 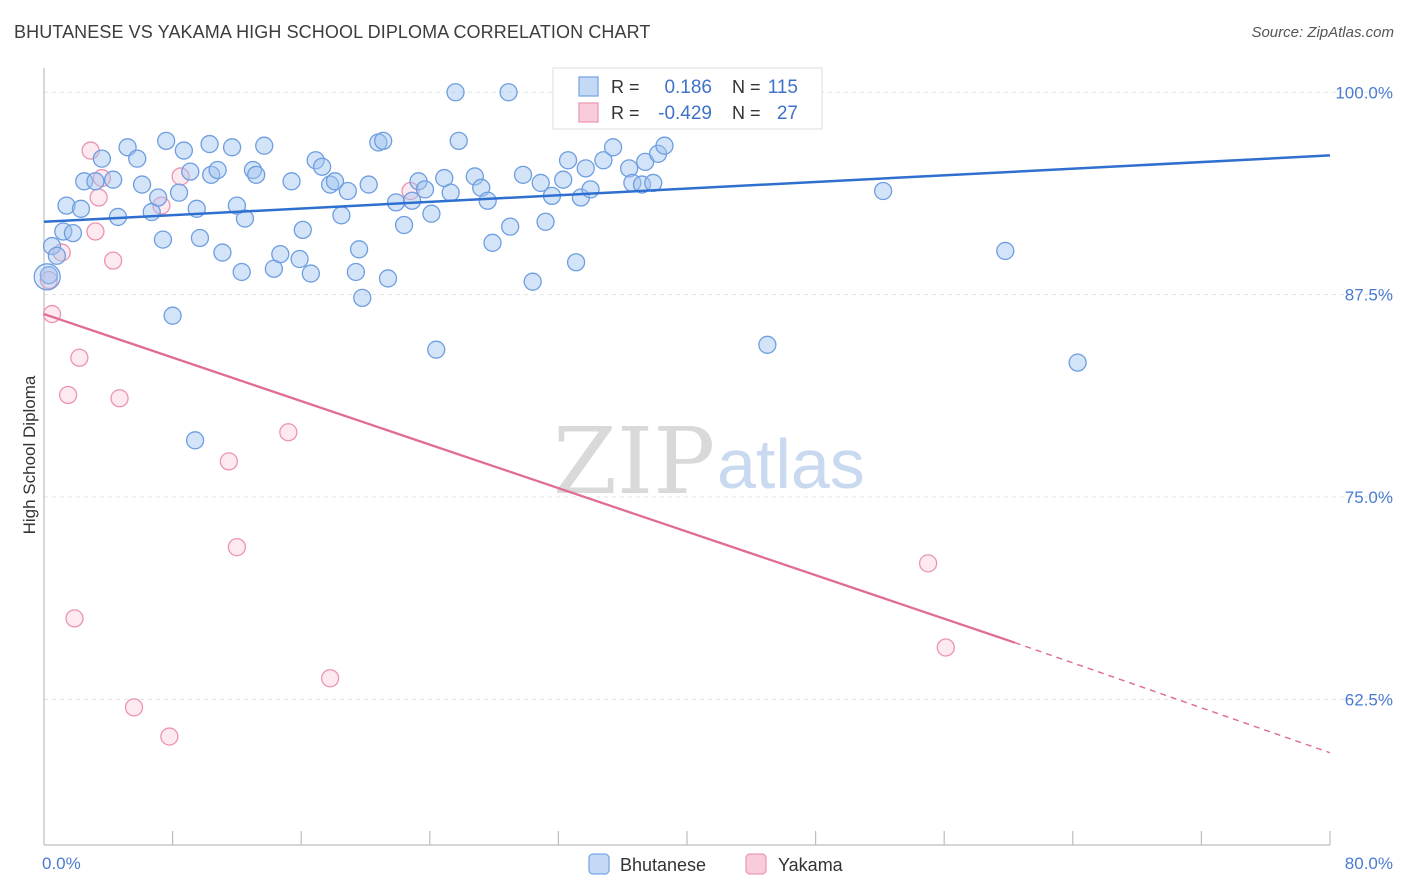 I want to click on yakama-swatch, so click(x=588, y=112).